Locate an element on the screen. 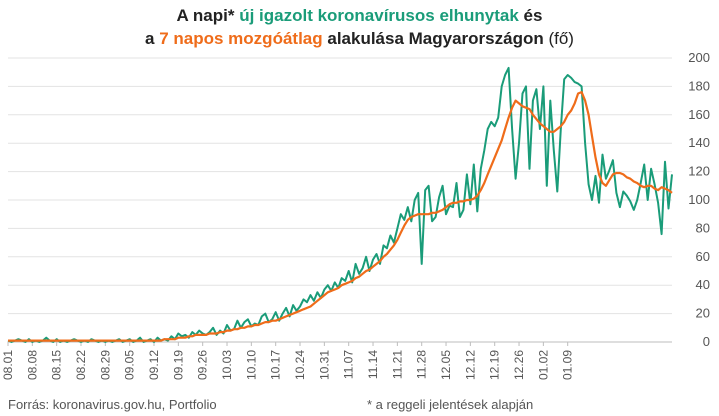  x-tick-label: 10.17 is located at coordinates (276, 365).